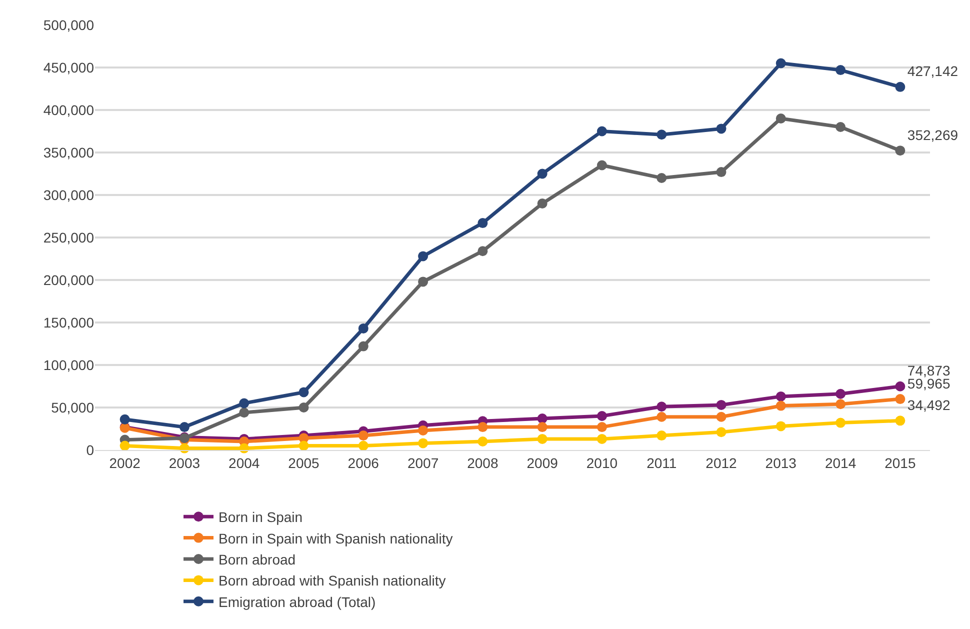 Image resolution: width=970 pixels, height=629 pixels. What do you see at coordinates (297, 602) in the screenshot?
I see `legend-label: Emigration abroad (Total)` at bounding box center [297, 602].